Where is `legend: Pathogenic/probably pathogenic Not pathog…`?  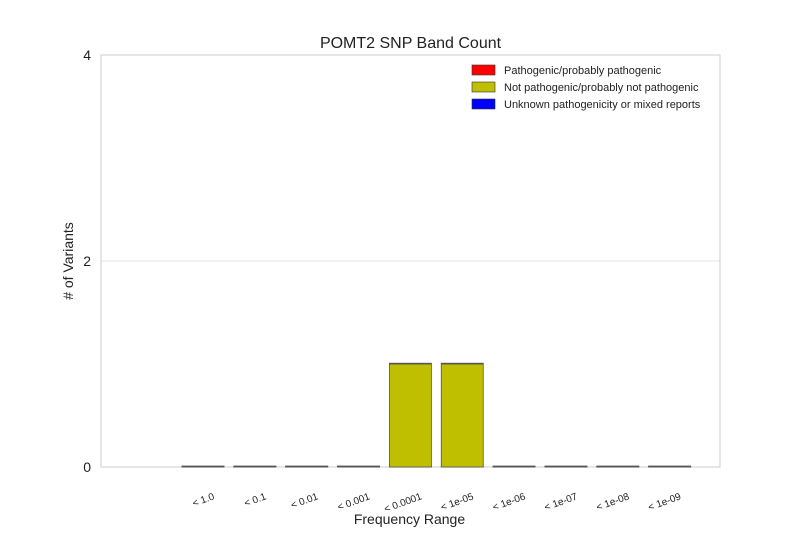
legend: Pathogenic/probably pathogenic Not pathog… is located at coordinates (586, 87).